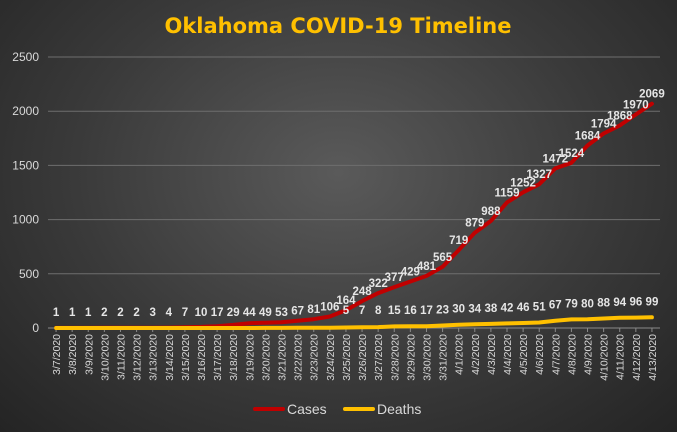  I want to click on data-label: 1159, so click(507, 193).